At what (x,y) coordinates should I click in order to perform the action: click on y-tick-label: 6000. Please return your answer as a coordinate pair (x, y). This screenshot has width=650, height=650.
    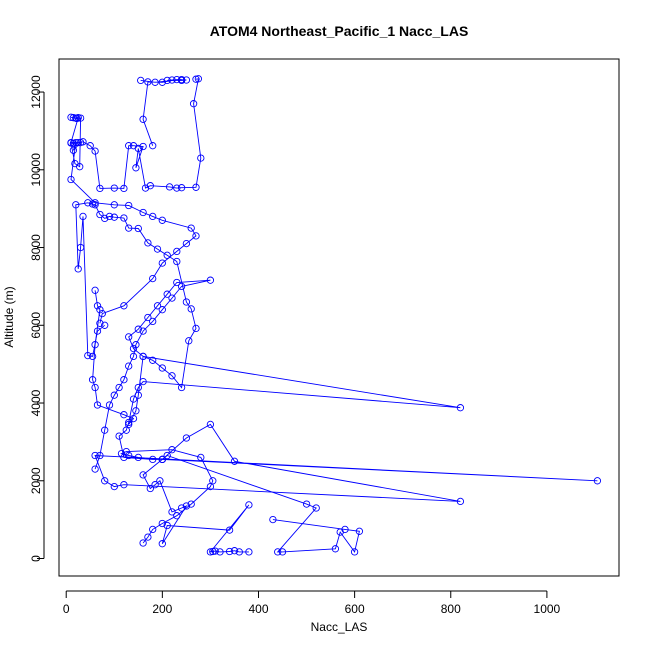
    Looking at the image, I should click on (36, 325).